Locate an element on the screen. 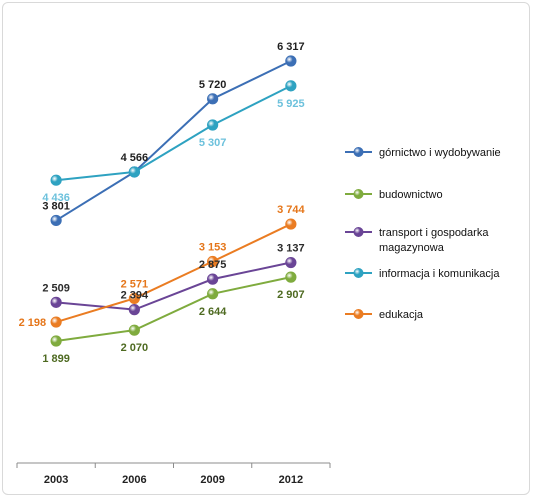 The height and width of the screenshot is (499, 534). x-tick-label: 2012 is located at coordinates (291, 480).